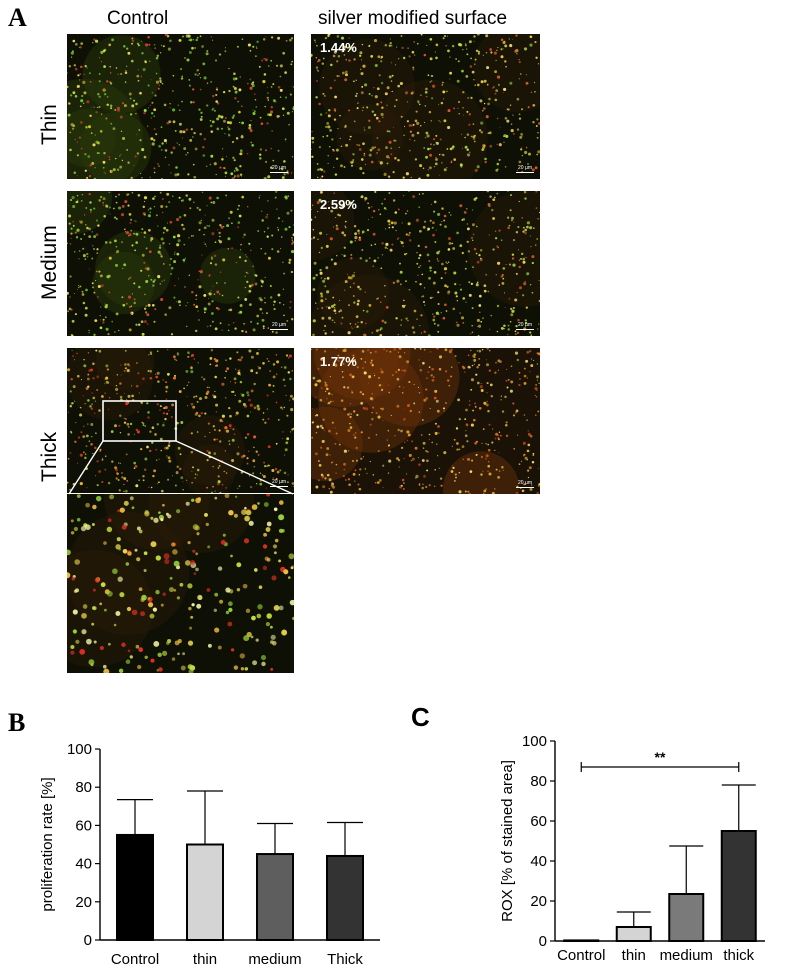 The height and width of the screenshot is (969, 790). I want to click on zoom-region-box, so click(139, 421).